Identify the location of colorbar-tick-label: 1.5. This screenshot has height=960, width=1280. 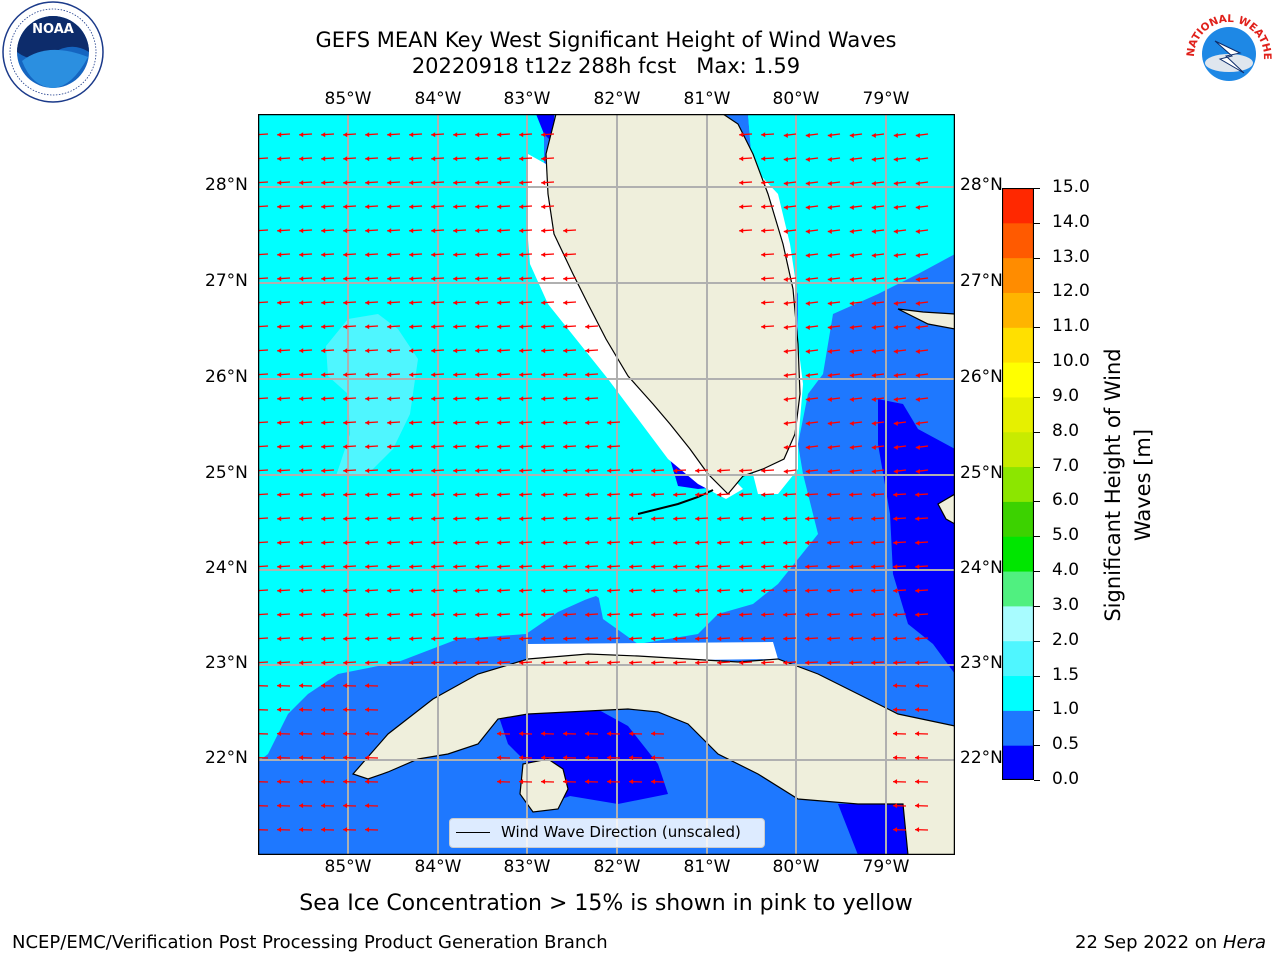
(1066, 674).